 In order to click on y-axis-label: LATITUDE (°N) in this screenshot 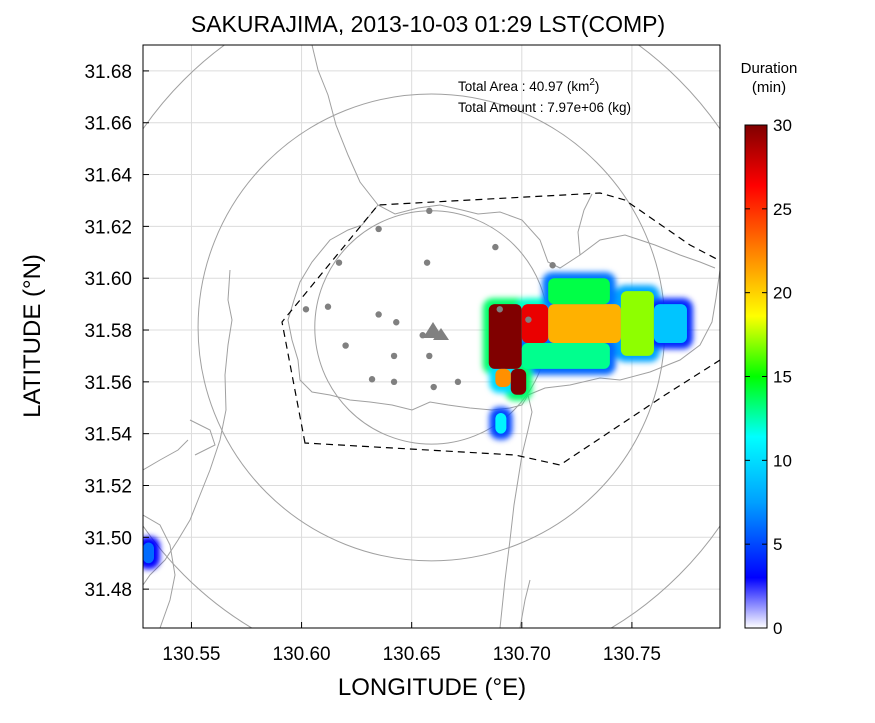, I will do `click(32, 336)`.